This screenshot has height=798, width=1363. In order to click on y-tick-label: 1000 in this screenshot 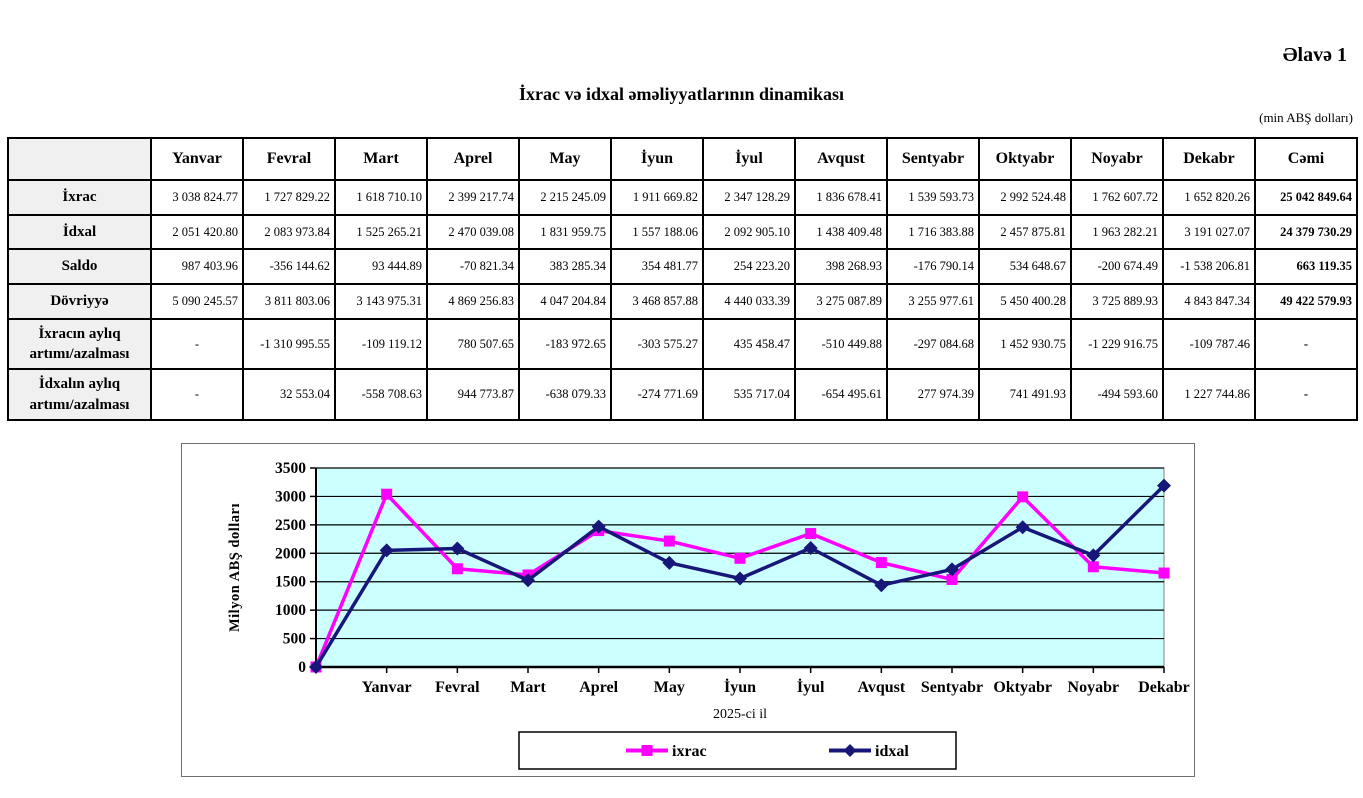, I will do `click(290, 610)`.